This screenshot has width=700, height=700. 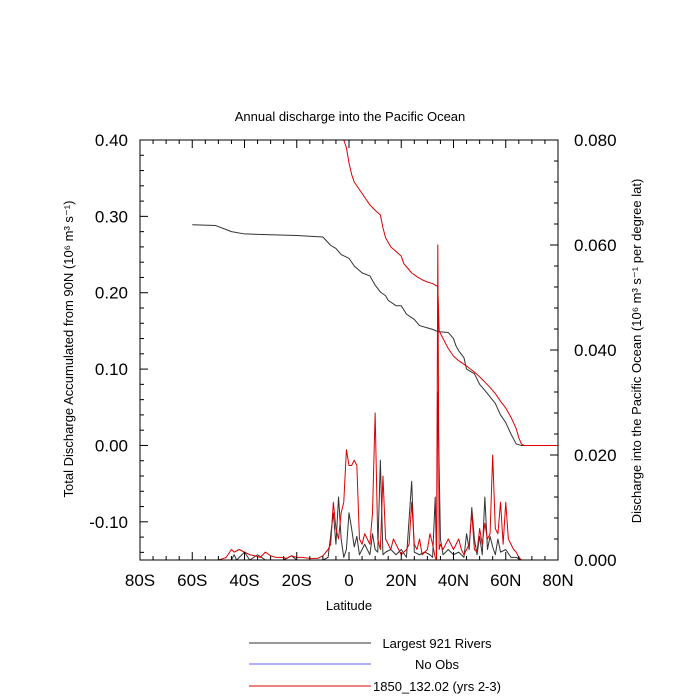 What do you see at coordinates (108, 522) in the screenshot?
I see `y-left-tick-label: -0.10` at bounding box center [108, 522].